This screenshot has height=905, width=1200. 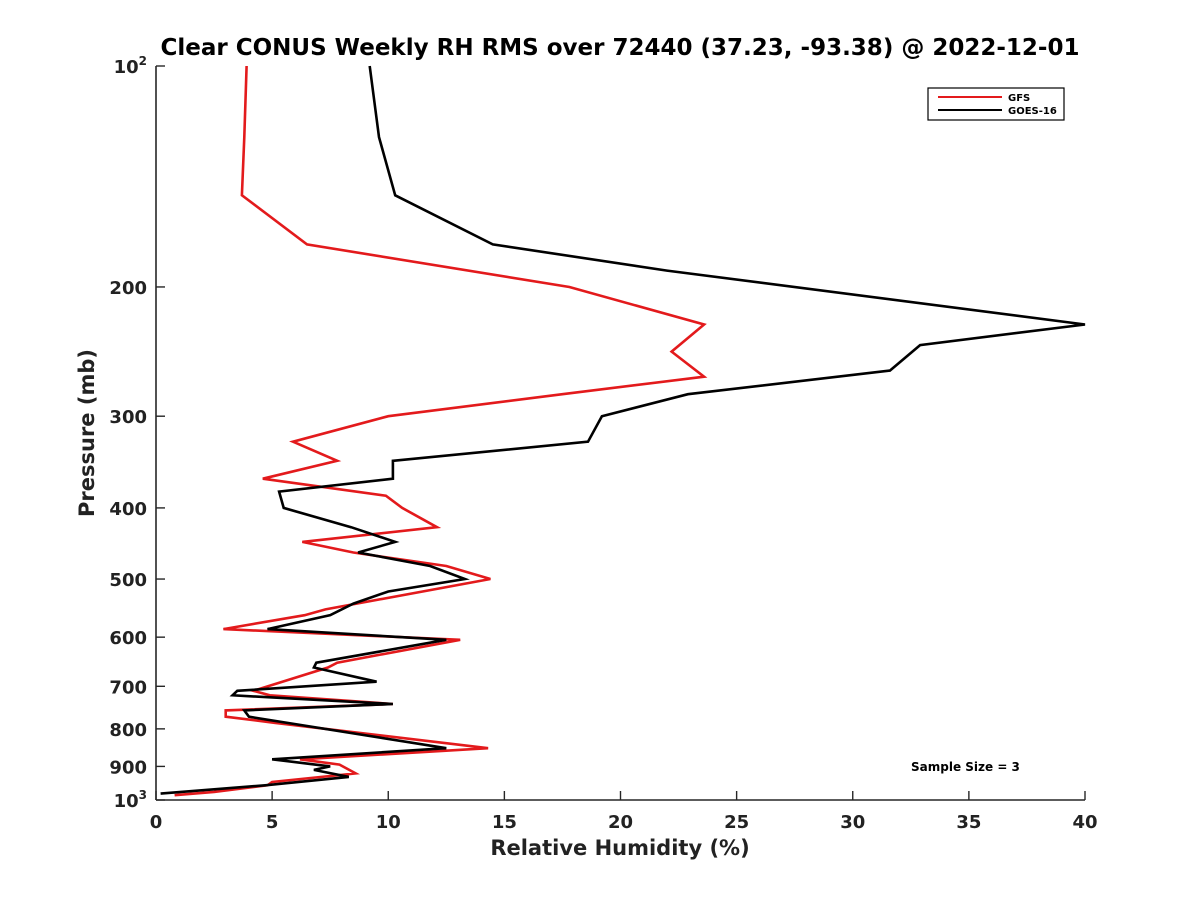 I want to click on legend-label-goes16: GOES-16, so click(x=1032, y=111).